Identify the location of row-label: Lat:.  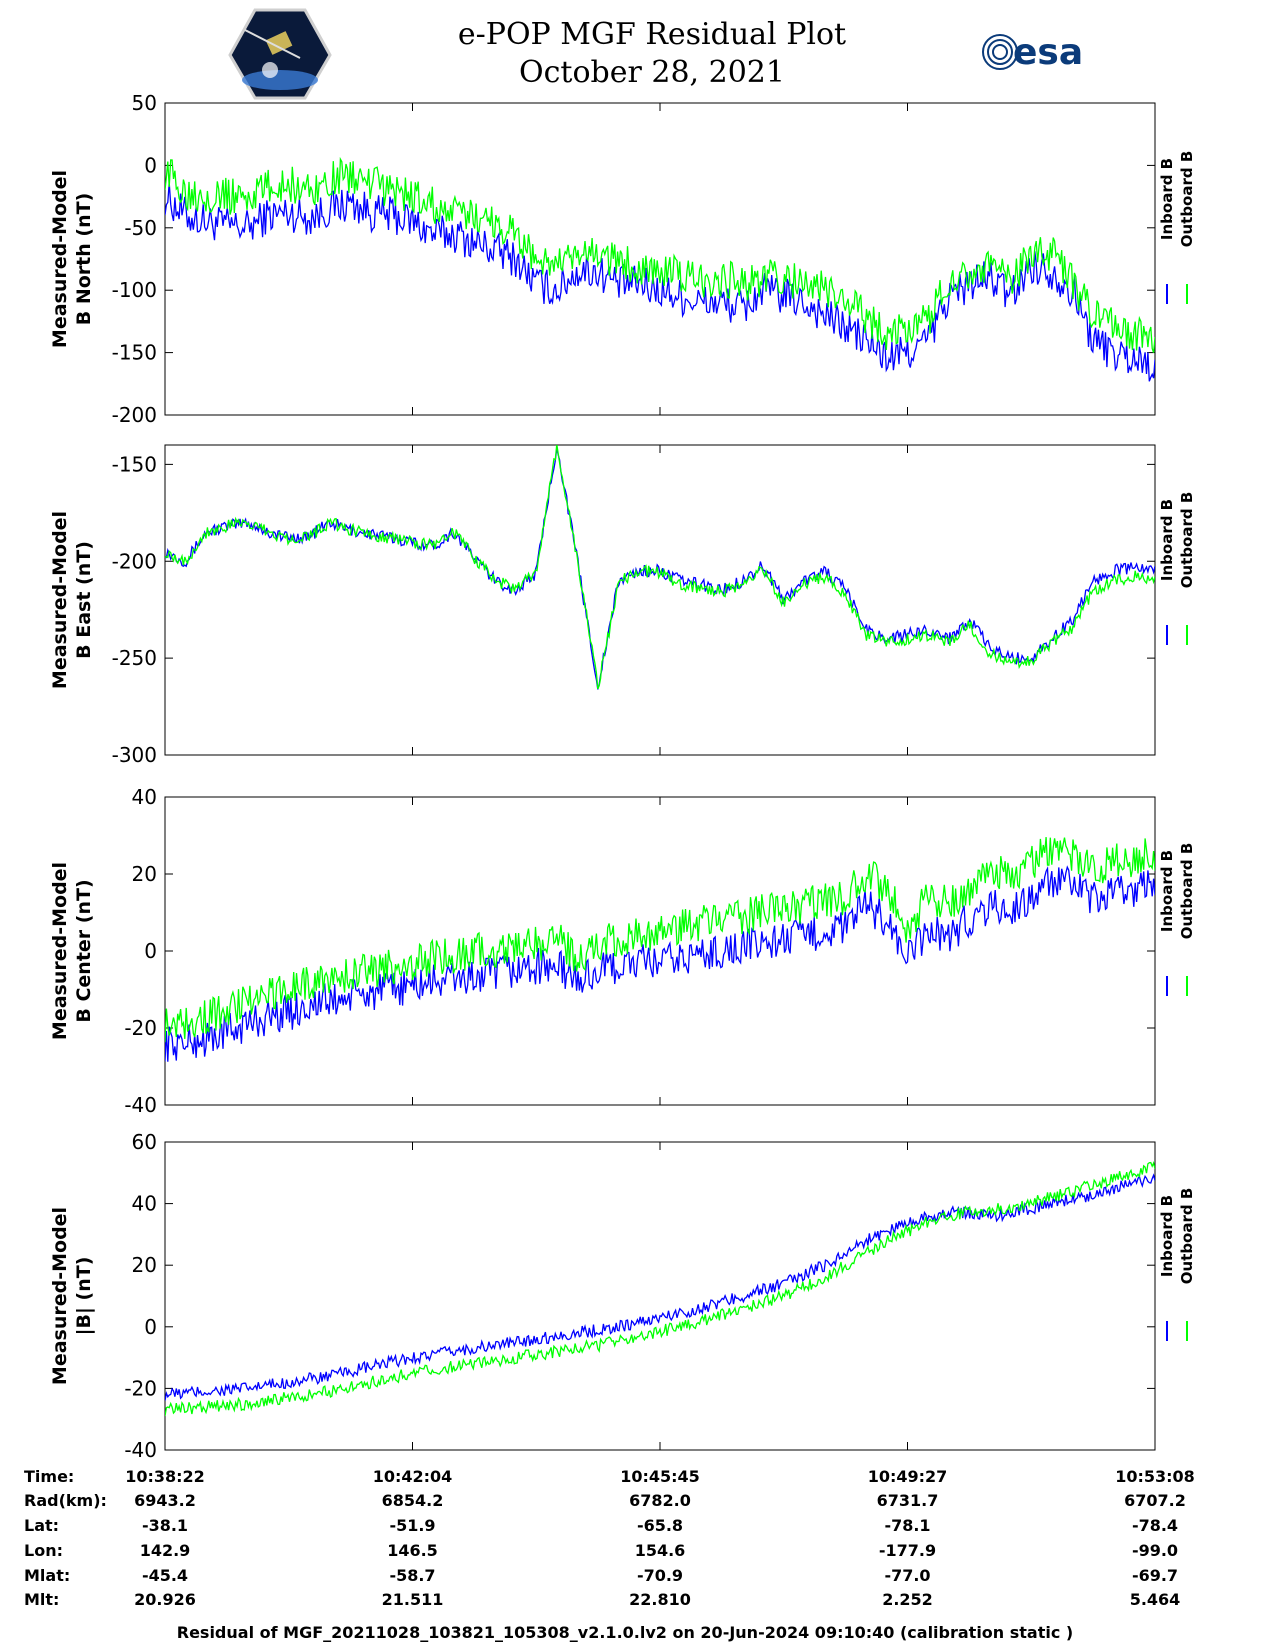
(41, 1525).